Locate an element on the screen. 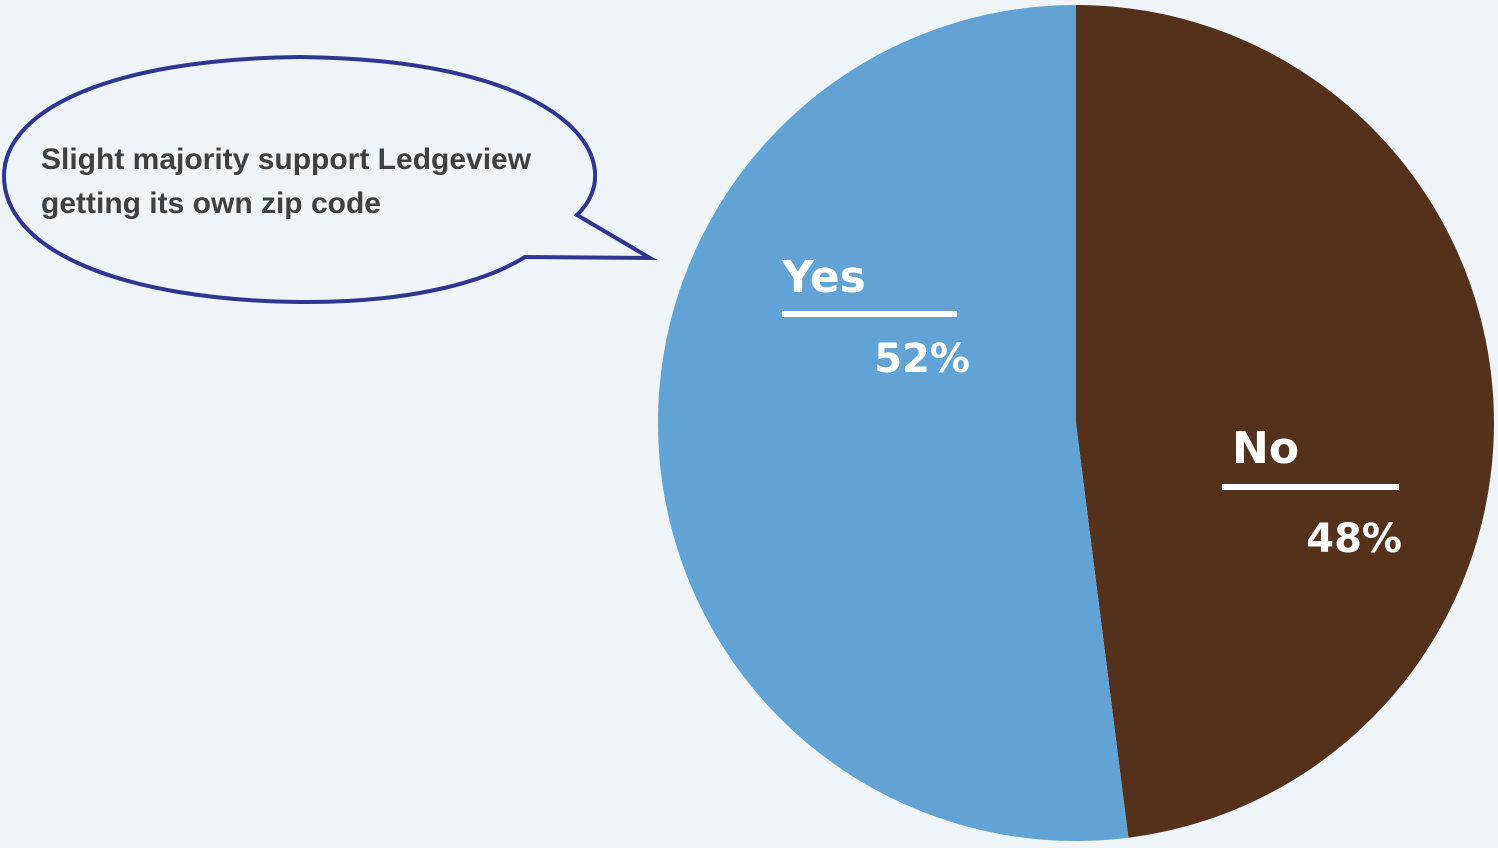 This screenshot has width=1498, height=848. slice-label-no: No is located at coordinates (1265, 448).